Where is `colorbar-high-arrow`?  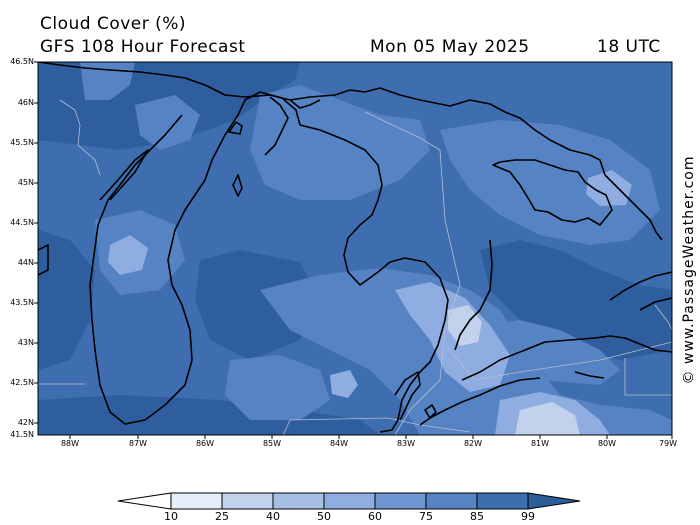 colorbar-high-arrow is located at coordinates (554, 501).